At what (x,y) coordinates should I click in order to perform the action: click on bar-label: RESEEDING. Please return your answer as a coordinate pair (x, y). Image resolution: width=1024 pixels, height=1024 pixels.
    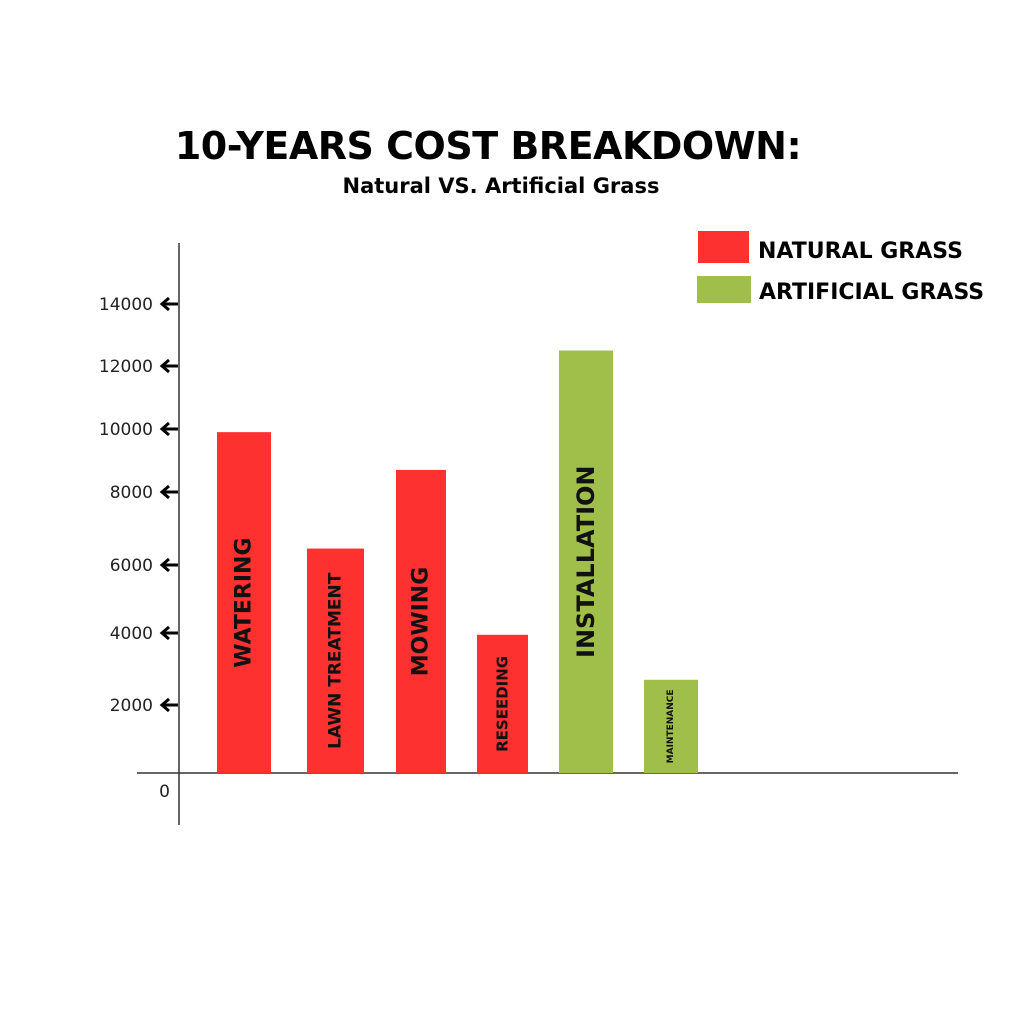
    Looking at the image, I should click on (503, 704).